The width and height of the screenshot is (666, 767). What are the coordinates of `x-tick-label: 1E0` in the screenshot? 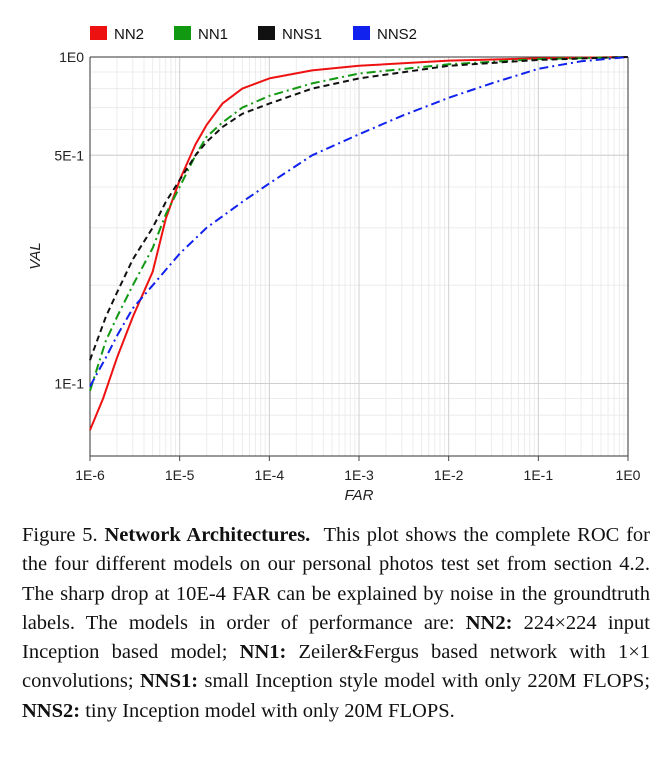 It's located at (628, 475).